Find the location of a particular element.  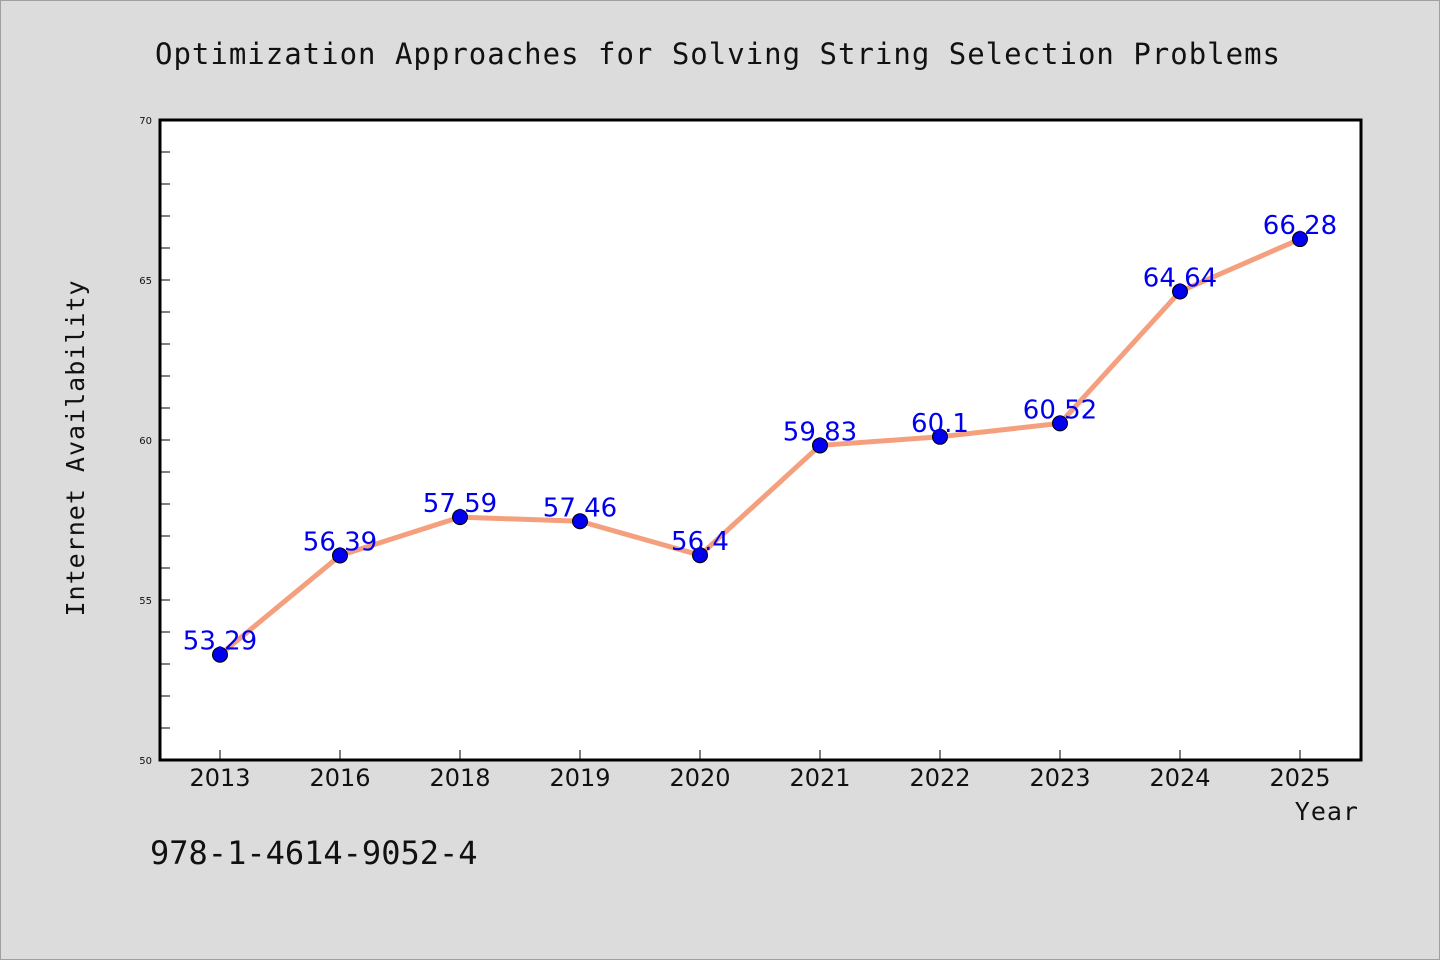

x-tick-label: 2022 is located at coordinates (939, 778).